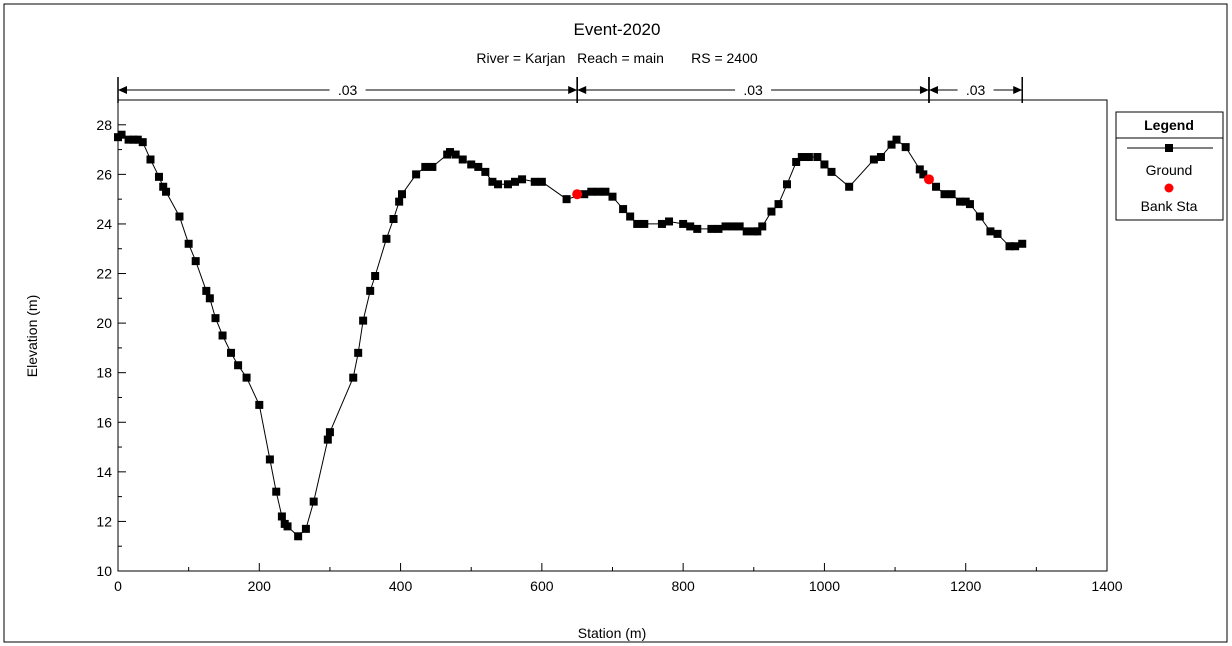 Image resolution: width=1232 pixels, height=646 pixels. Describe the element at coordinates (612, 633) in the screenshot. I see `x-axis-label: Station (m)` at that location.